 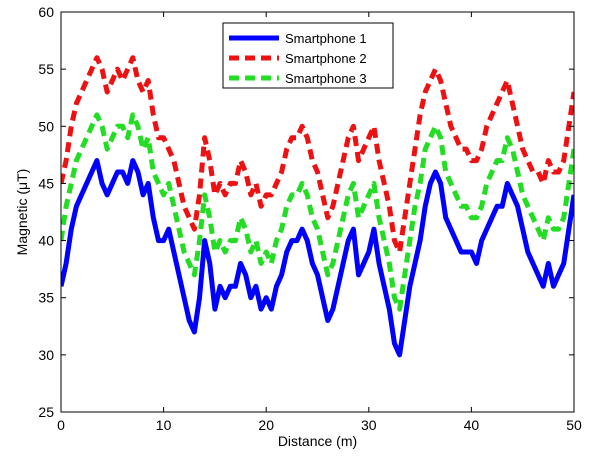 I want to click on x-tick-label: 30, so click(x=369, y=425).